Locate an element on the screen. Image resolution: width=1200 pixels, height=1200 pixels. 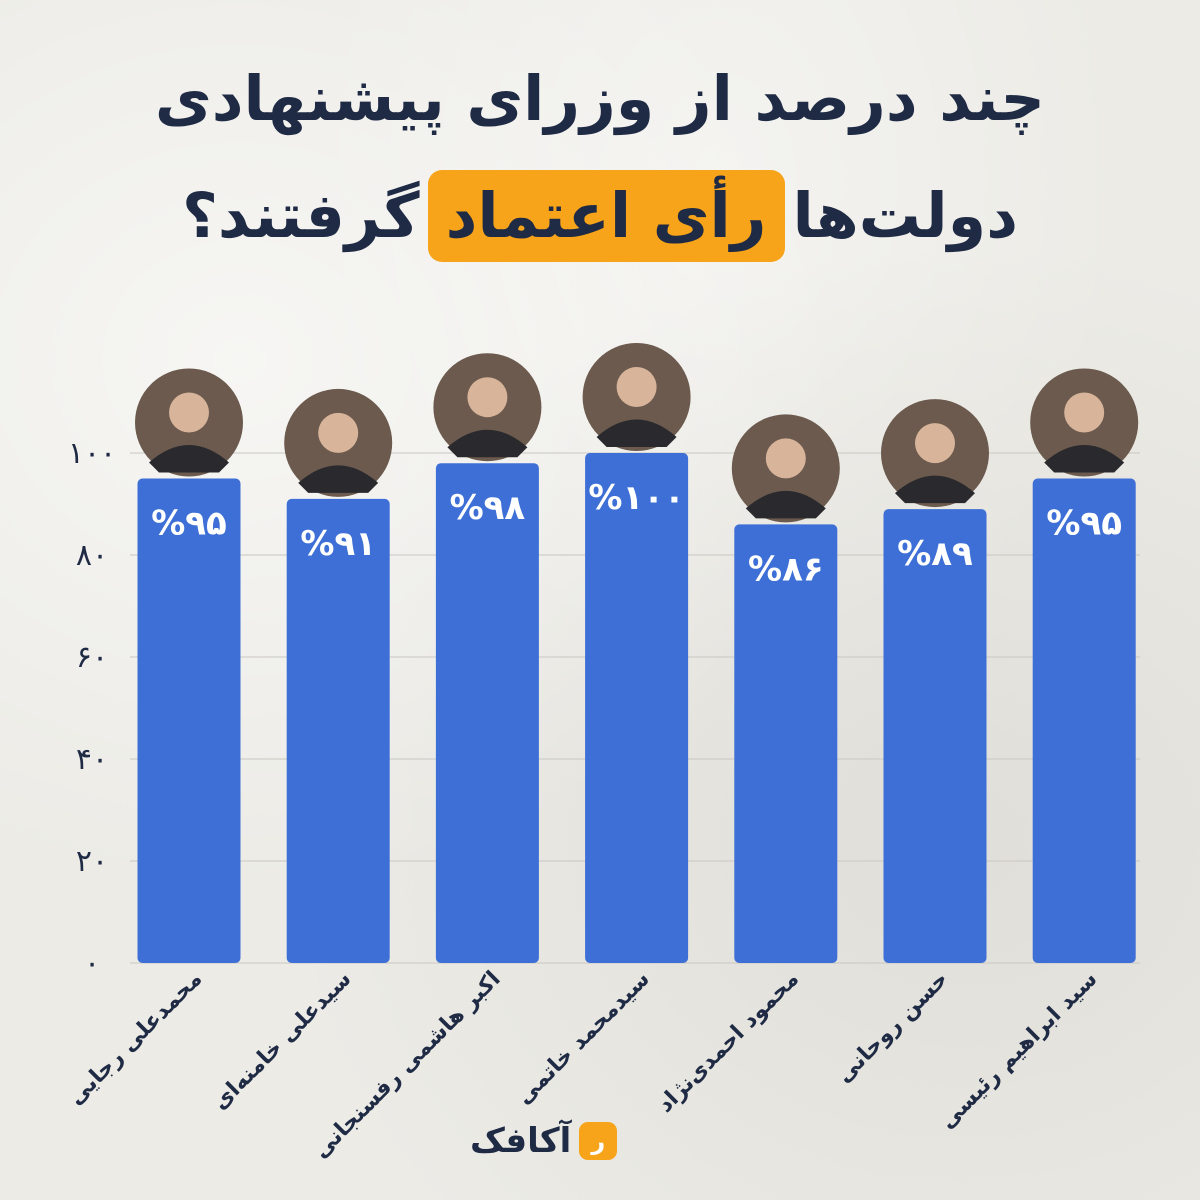
bar-value-label: %۸۶ is located at coordinates (786, 569).